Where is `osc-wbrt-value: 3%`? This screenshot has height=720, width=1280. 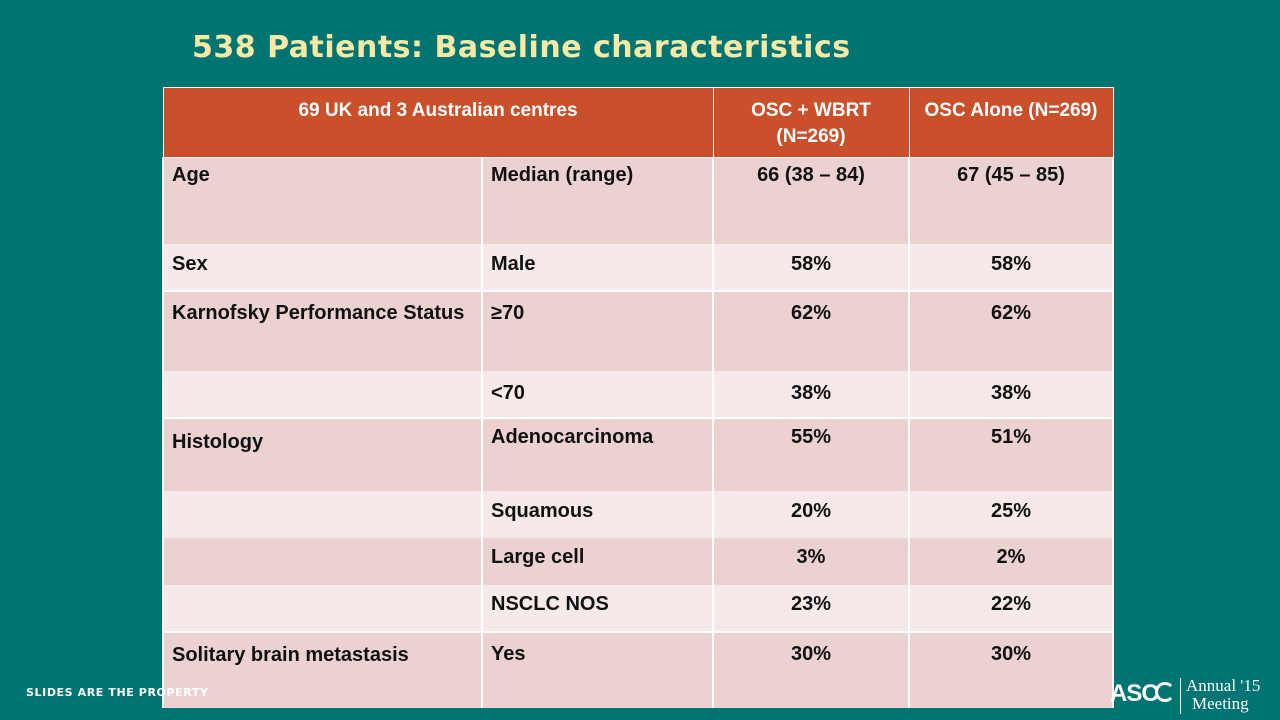 osc-wbrt-value: 3% is located at coordinates (811, 561).